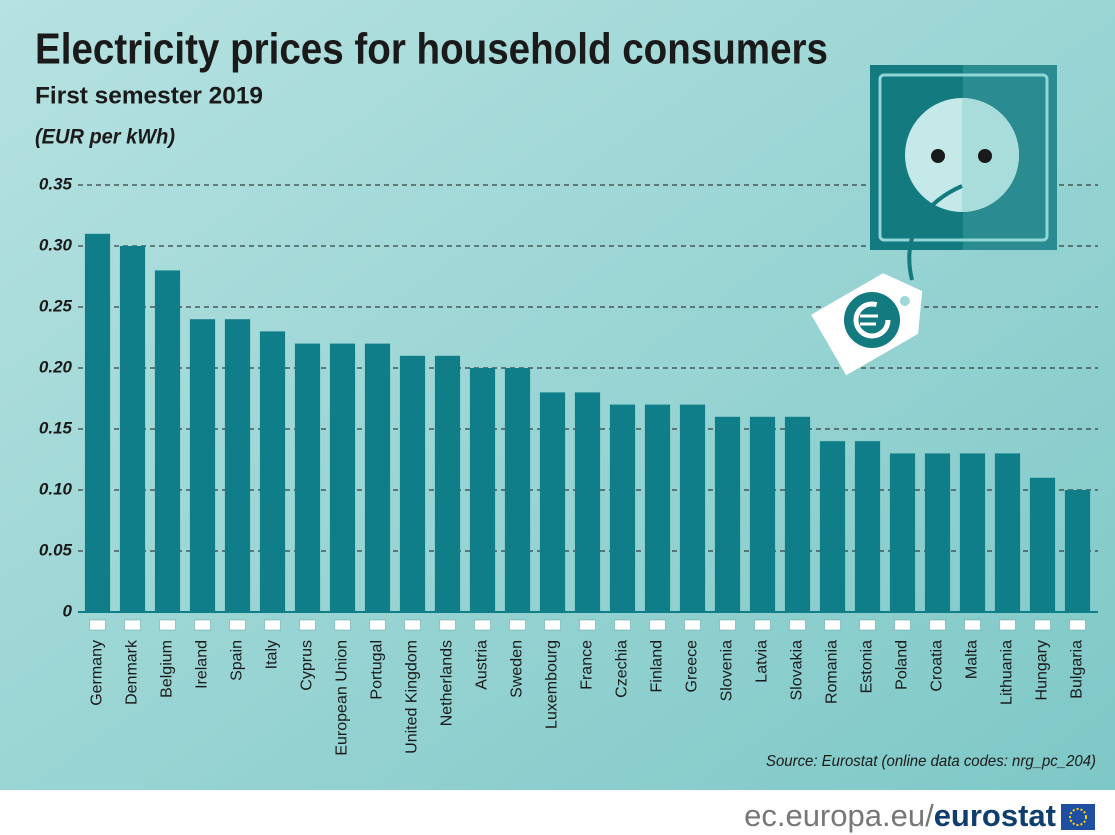 This screenshot has height=835, width=1115. What do you see at coordinates (727, 670) in the screenshot?
I see `x-tick-label: Slovenia` at bounding box center [727, 670].